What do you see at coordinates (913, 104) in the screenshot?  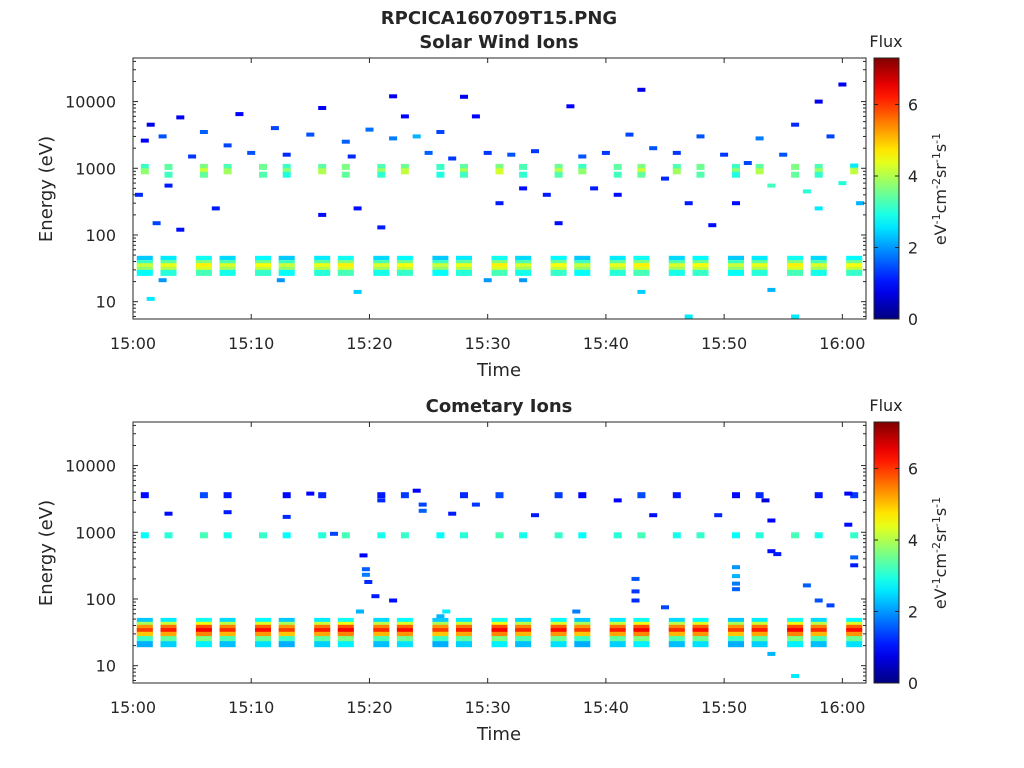 I see `colorbar-tick-label: 6` at bounding box center [913, 104].